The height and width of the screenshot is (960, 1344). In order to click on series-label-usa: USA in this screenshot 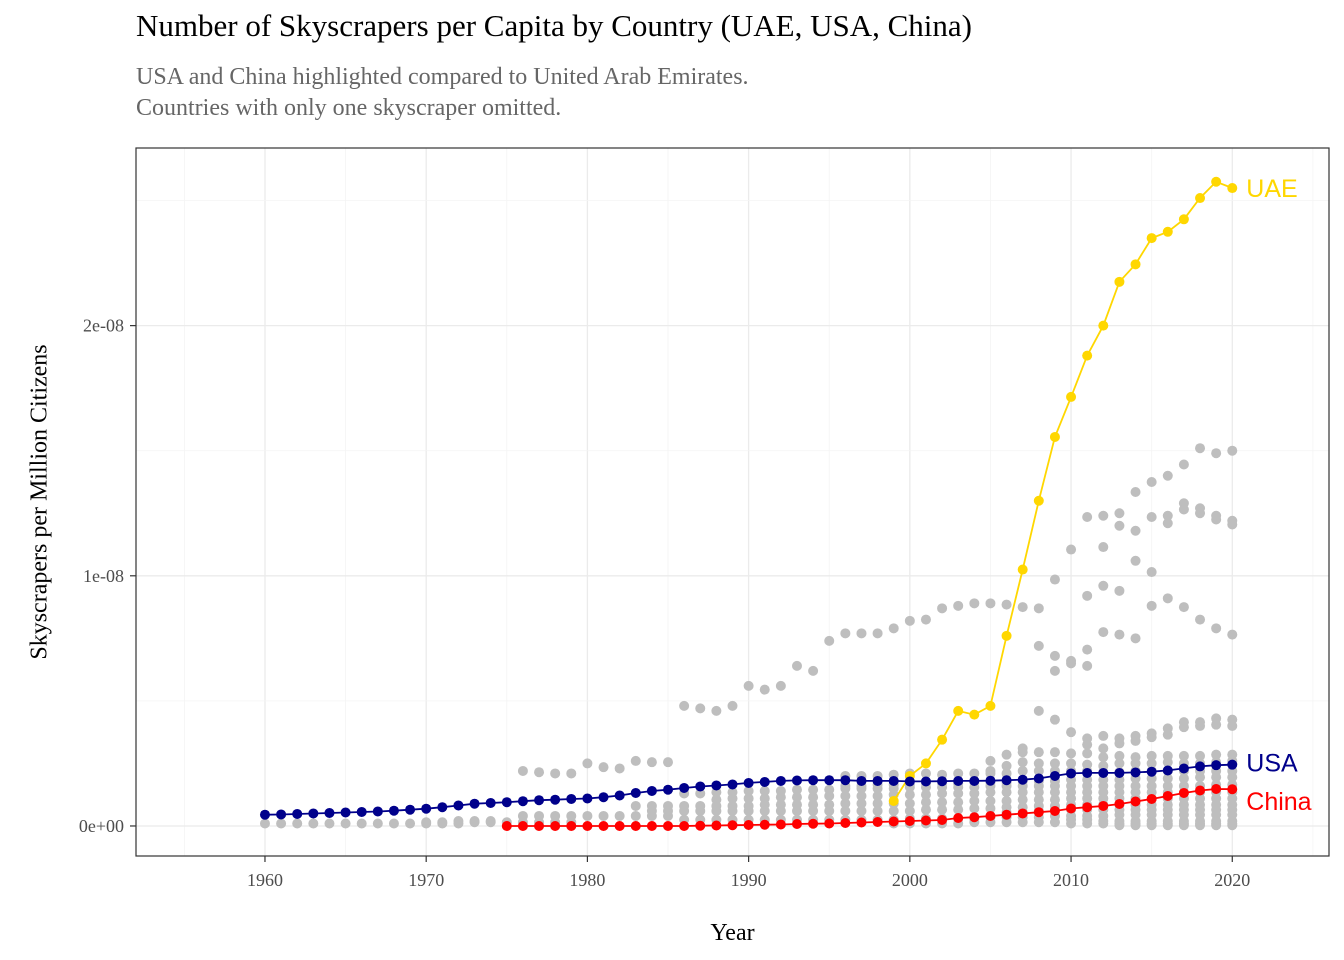, I will do `click(1272, 764)`.